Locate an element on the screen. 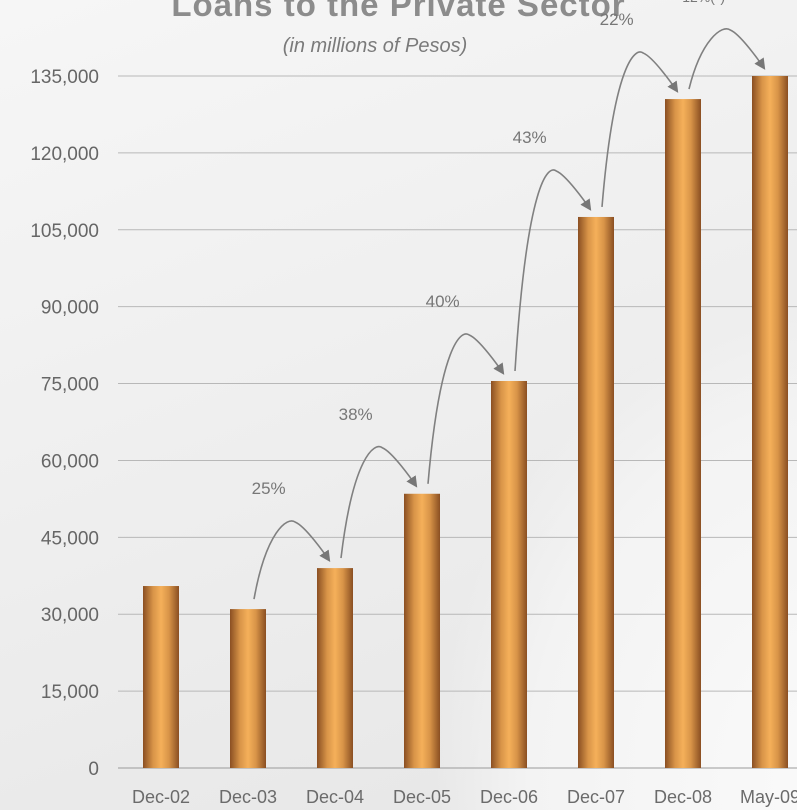 This screenshot has width=797, height=810. growth-label: 40% is located at coordinates (443, 301).